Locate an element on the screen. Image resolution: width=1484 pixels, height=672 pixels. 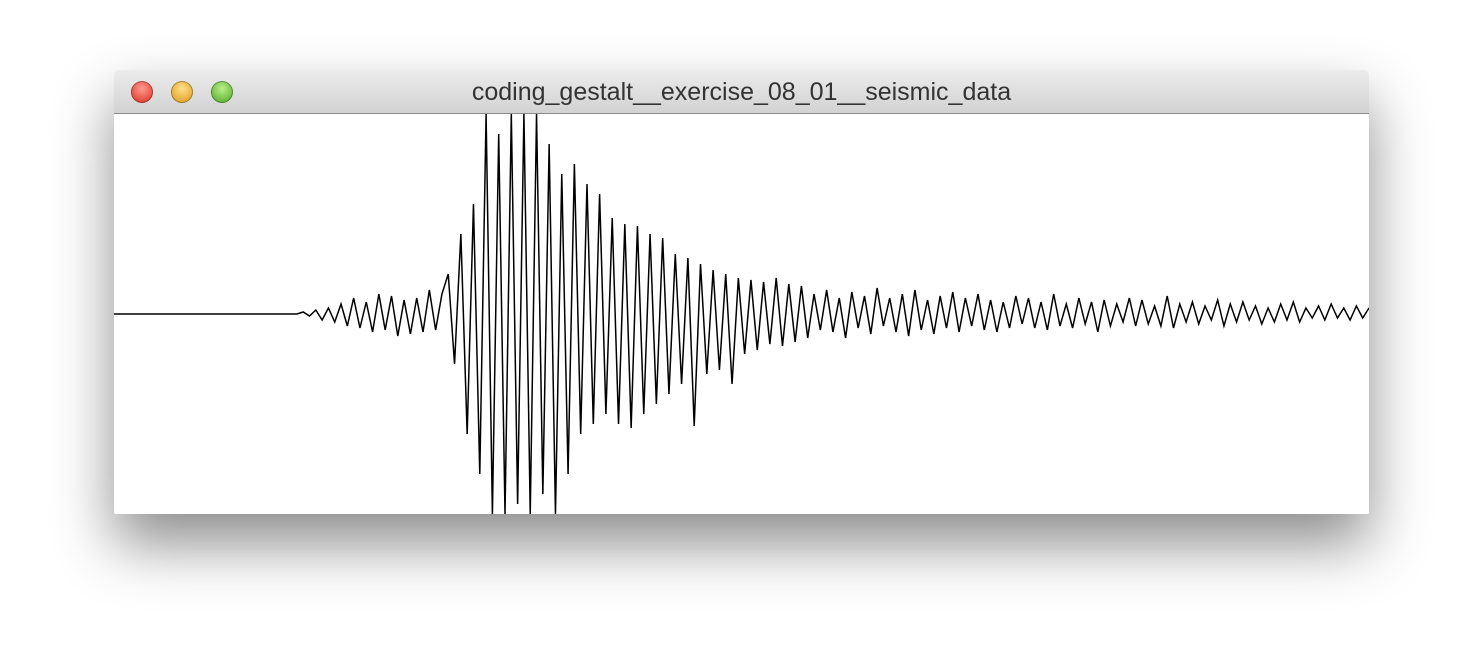
zoom-button is located at coordinates (222, 92).